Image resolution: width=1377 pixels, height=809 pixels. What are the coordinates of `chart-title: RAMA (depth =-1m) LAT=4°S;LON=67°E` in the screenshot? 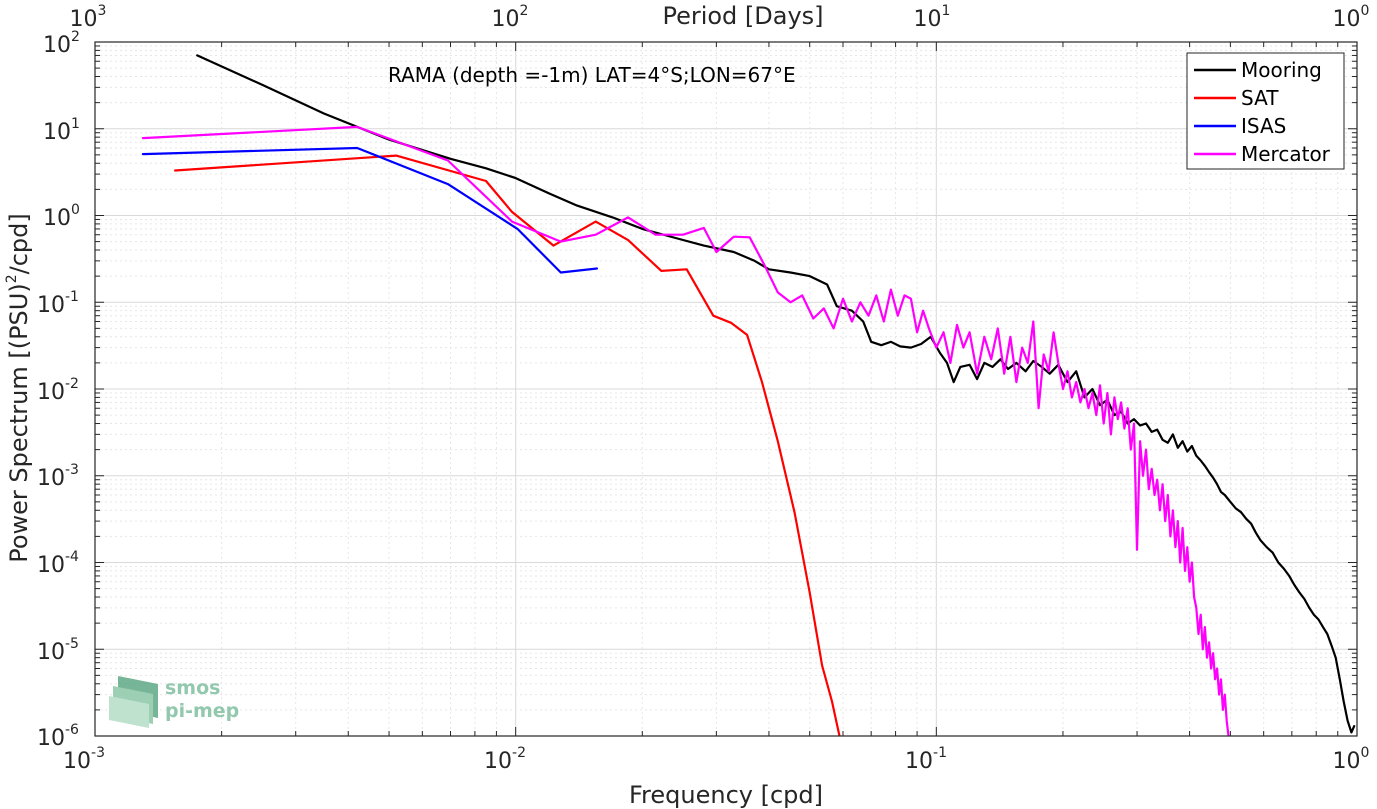 It's located at (592, 75).